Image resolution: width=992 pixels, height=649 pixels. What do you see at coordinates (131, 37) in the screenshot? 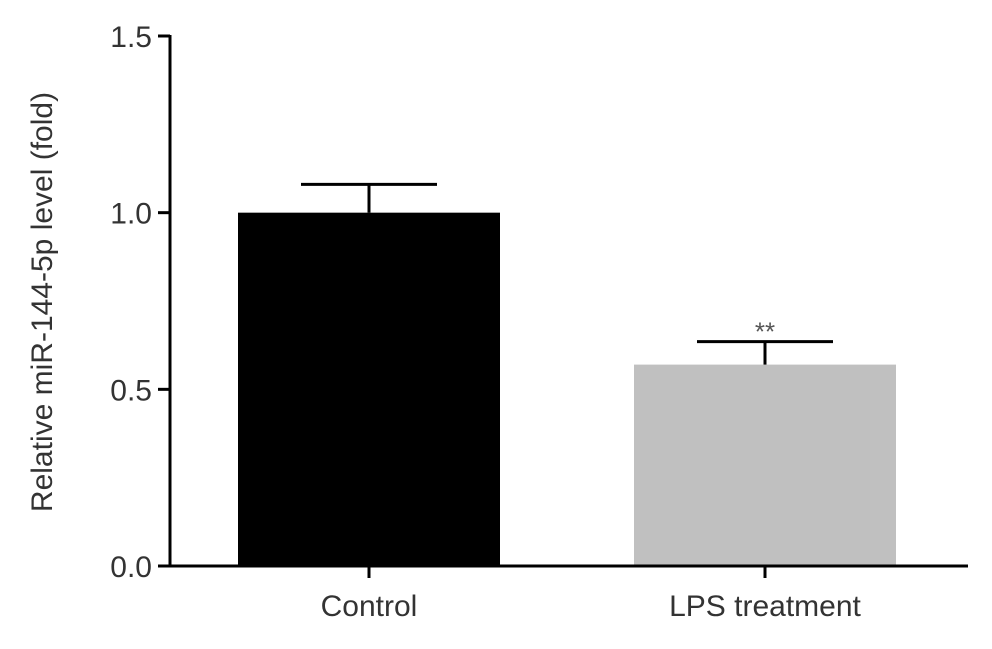
I see `y-tick-label: 1.5` at bounding box center [131, 37].